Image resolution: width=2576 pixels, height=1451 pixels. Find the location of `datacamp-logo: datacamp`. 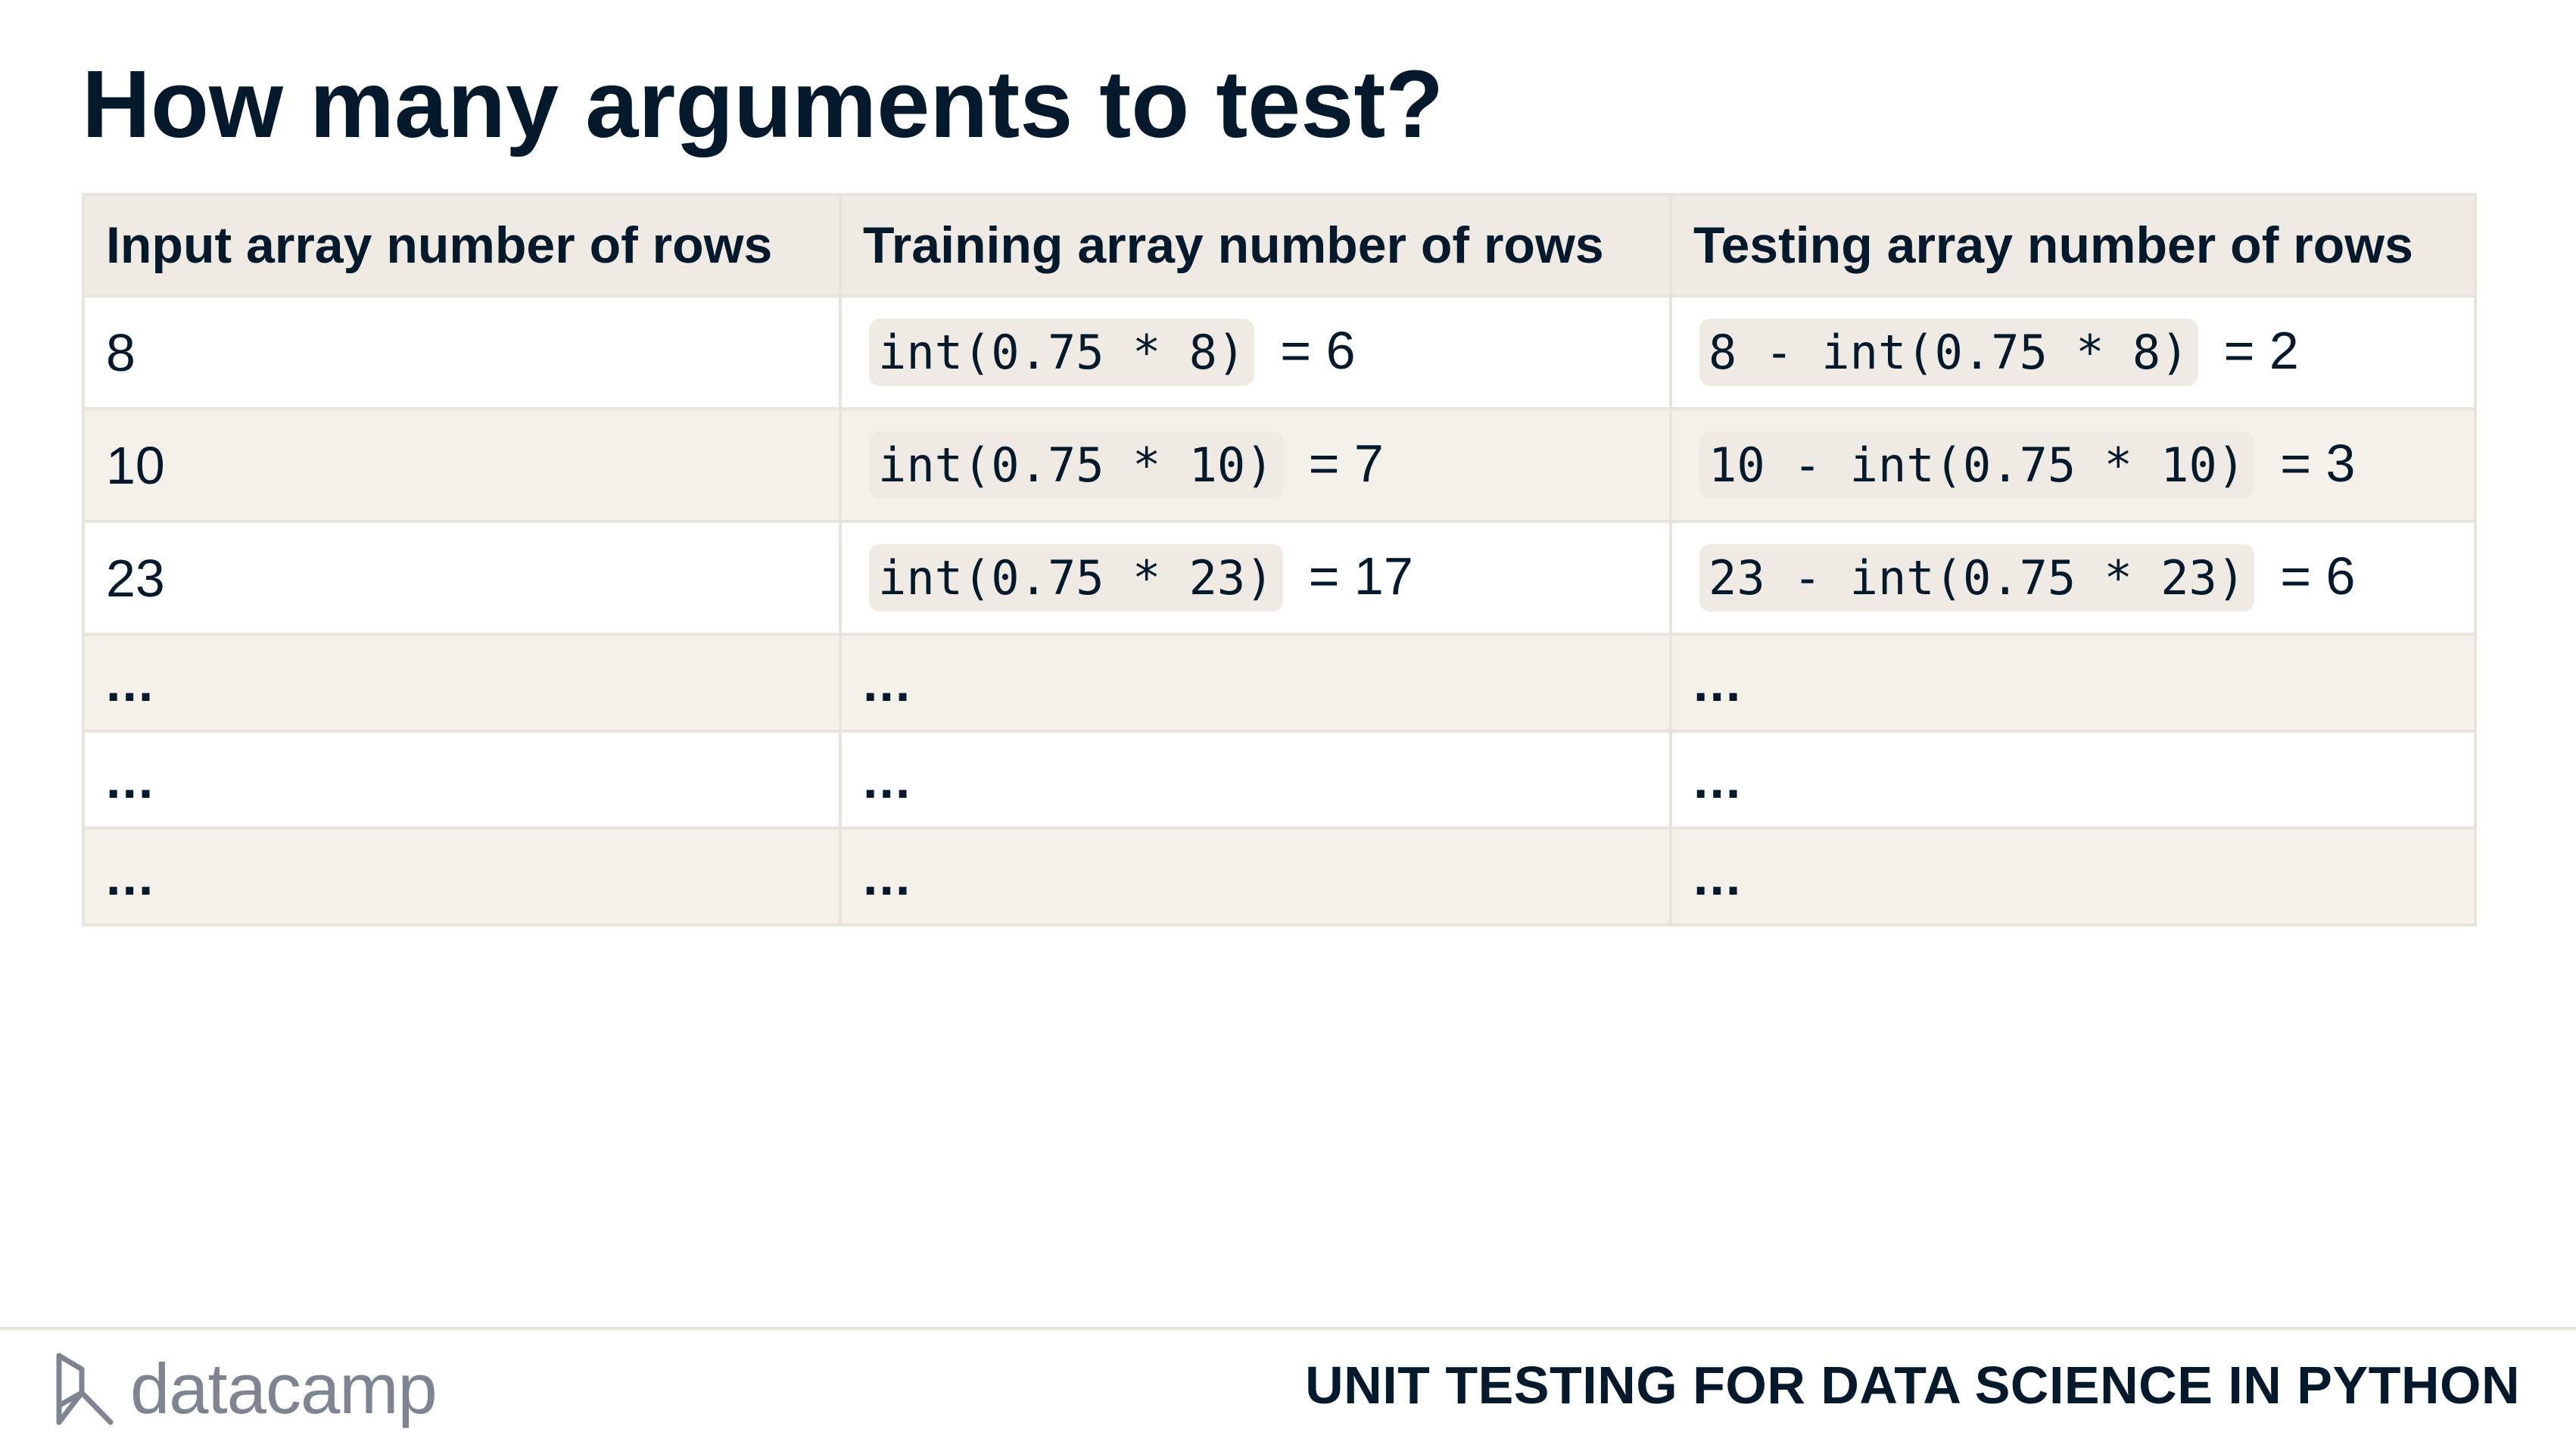

datacamp-logo: datacamp is located at coordinates (245, 1389).